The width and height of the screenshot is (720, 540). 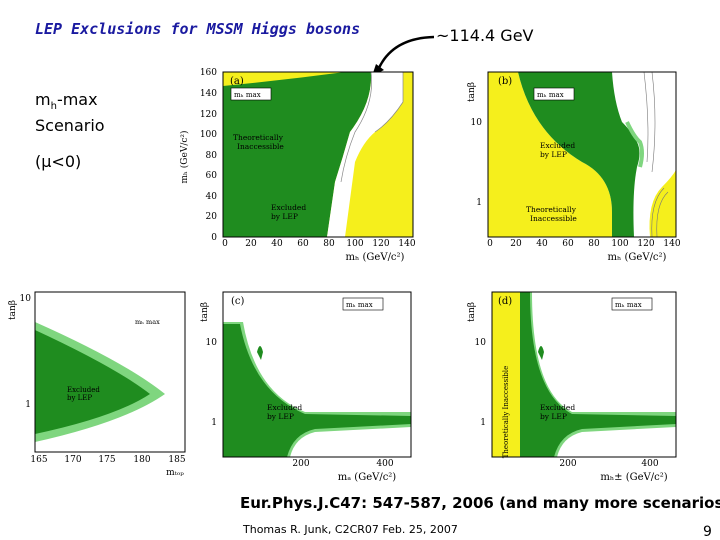 What do you see at coordinates (375, 257) in the screenshot?
I see `xlabel-a: mₕ (GeV/c²)` at bounding box center [375, 257].